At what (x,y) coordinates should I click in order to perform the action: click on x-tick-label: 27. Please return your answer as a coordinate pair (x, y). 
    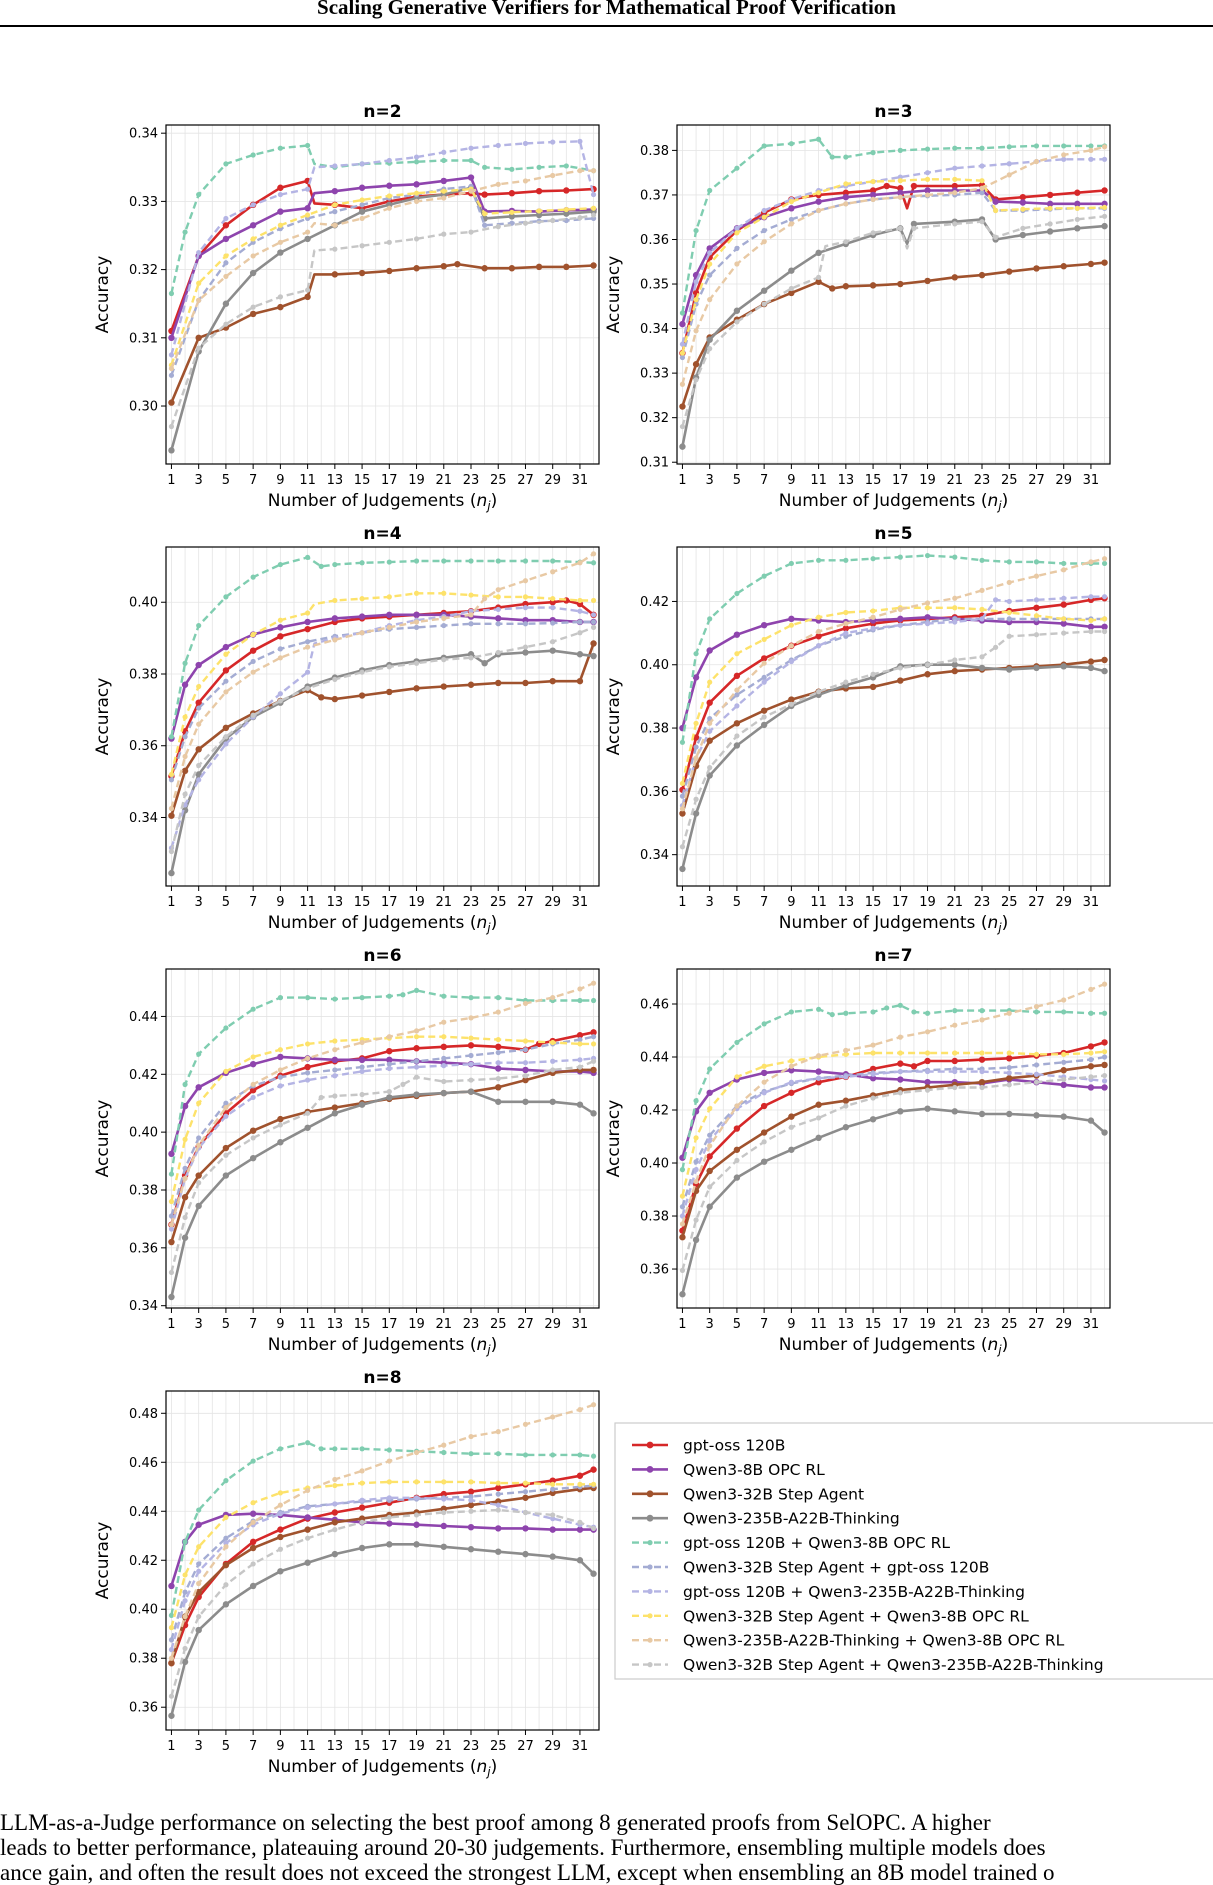
    Looking at the image, I should click on (1036, 1324).